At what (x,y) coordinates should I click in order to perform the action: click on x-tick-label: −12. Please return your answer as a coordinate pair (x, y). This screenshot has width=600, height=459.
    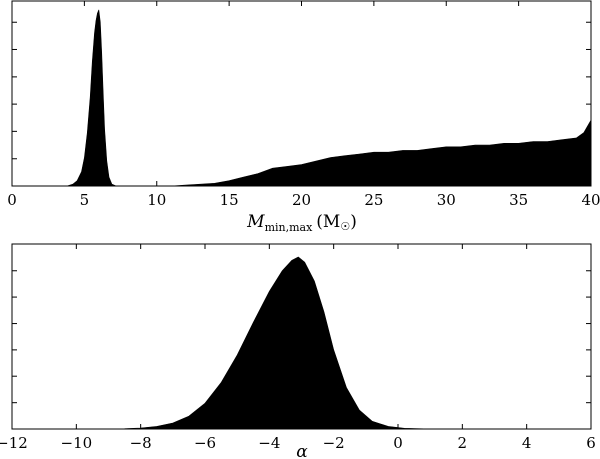
    Looking at the image, I should click on (14, 443).